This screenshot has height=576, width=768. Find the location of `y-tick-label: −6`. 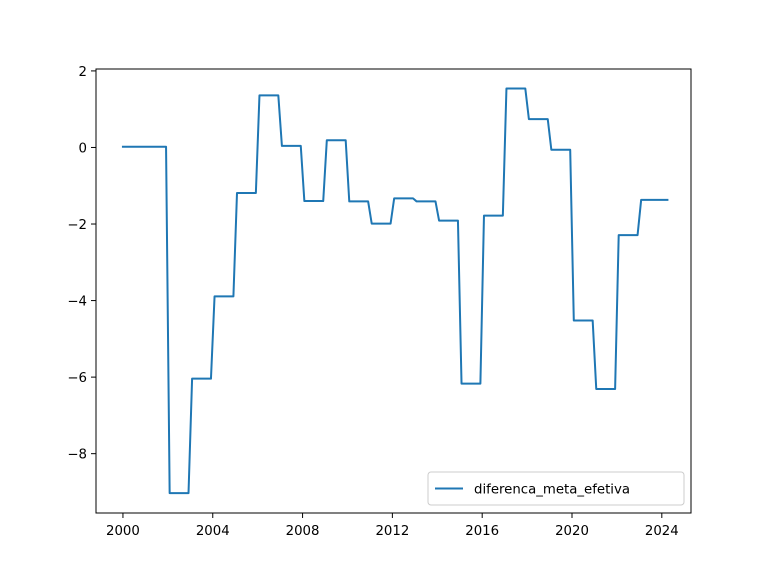

y-tick-label: −6 is located at coordinates (77, 378).